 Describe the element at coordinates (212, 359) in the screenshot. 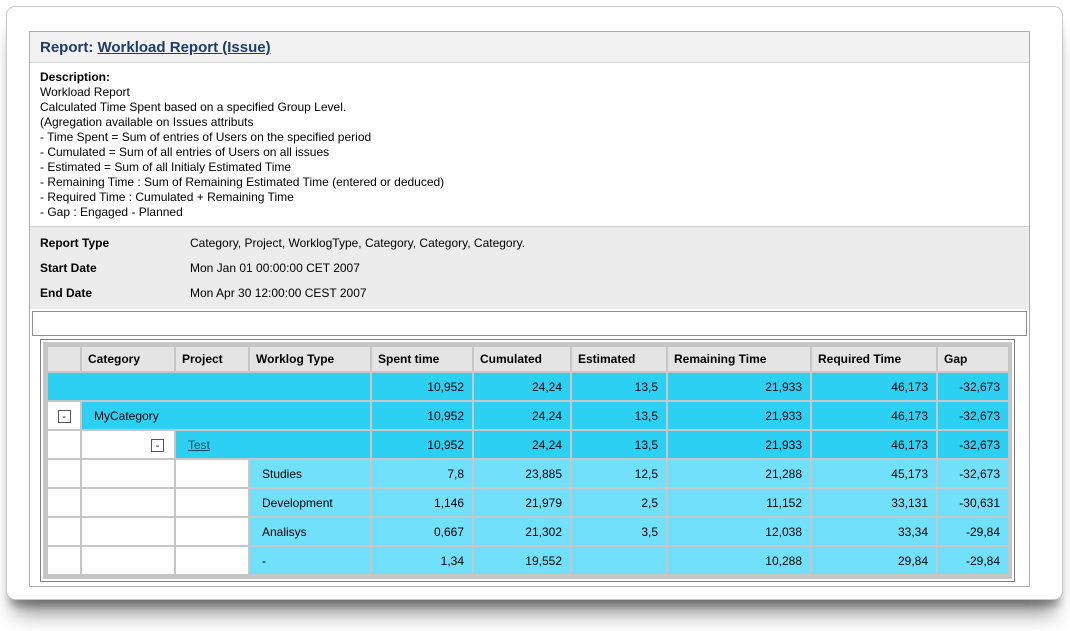

I see `column-header-project: Project` at that location.